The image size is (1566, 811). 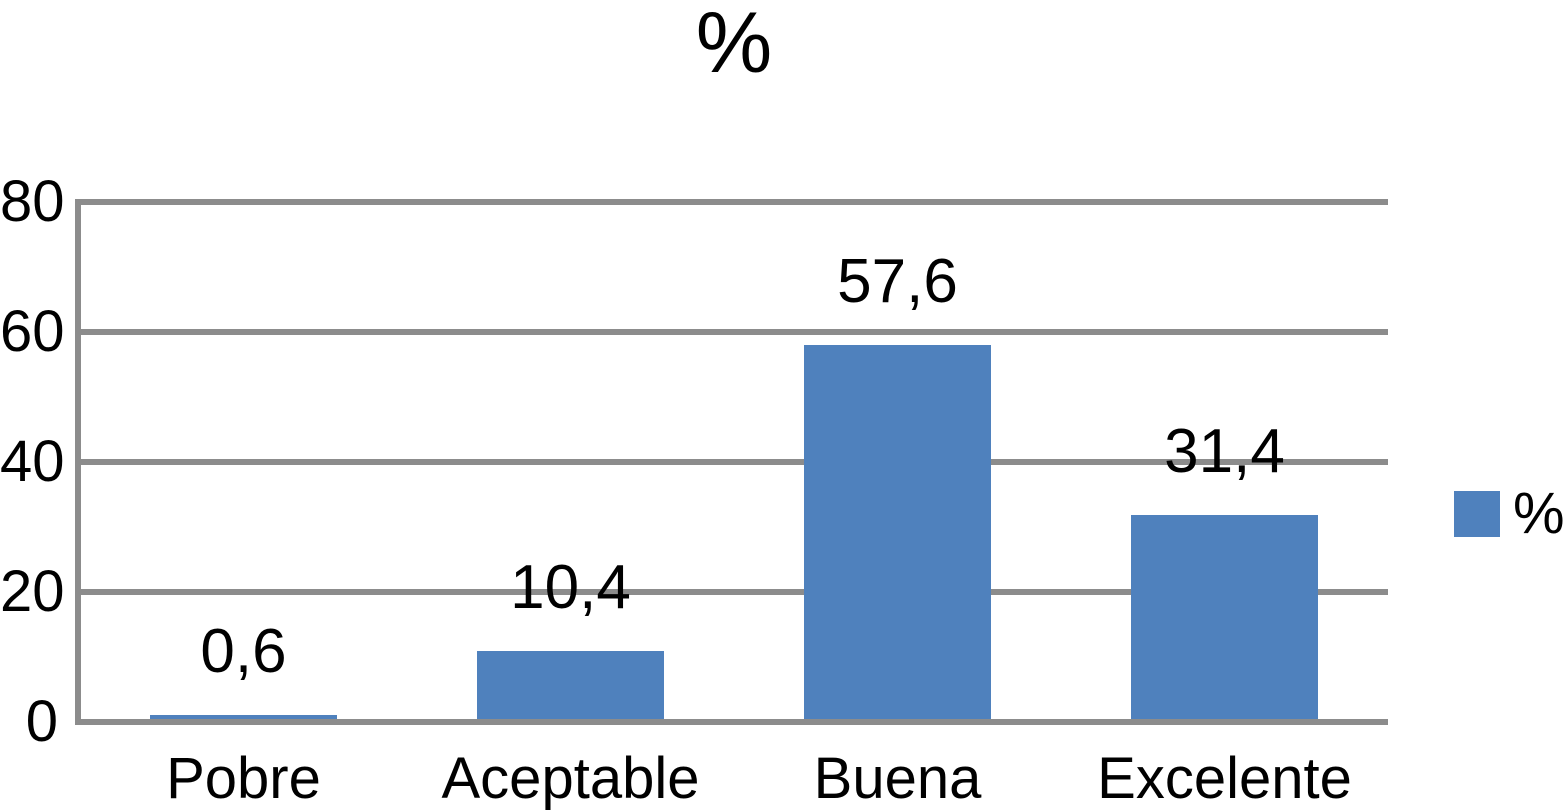 What do you see at coordinates (731, 722) in the screenshot?
I see `x-axis-line` at bounding box center [731, 722].